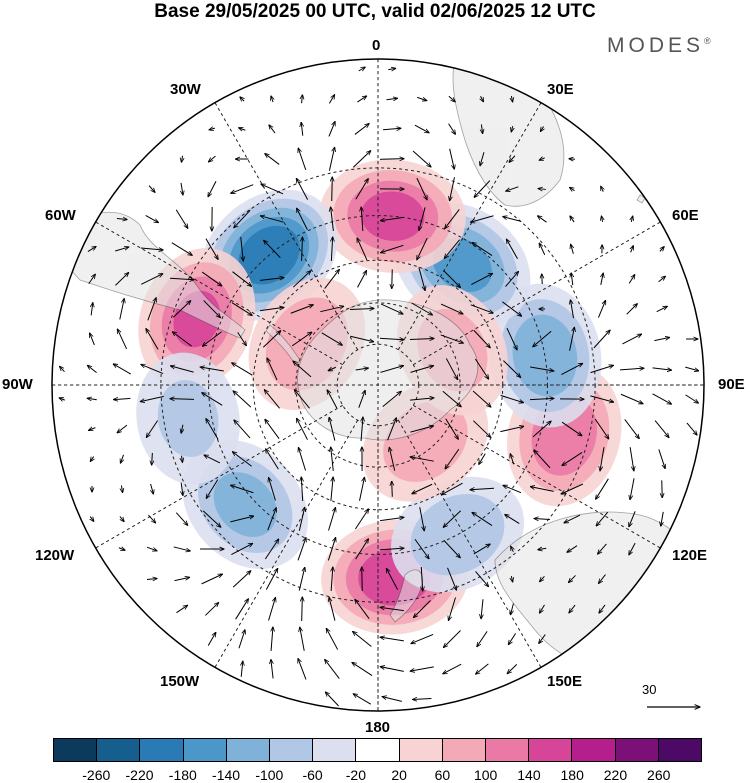 The image size is (750, 783). What do you see at coordinates (457, 534) in the screenshot?
I see `anomaly-contour` at bounding box center [457, 534].